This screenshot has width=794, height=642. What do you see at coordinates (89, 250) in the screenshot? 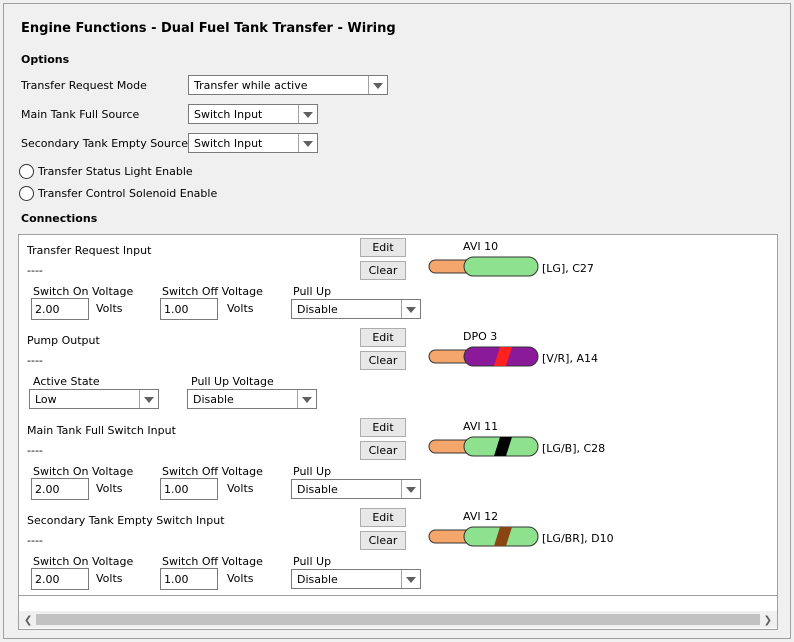
I see `connection-name: Transfer Request Input` at bounding box center [89, 250].